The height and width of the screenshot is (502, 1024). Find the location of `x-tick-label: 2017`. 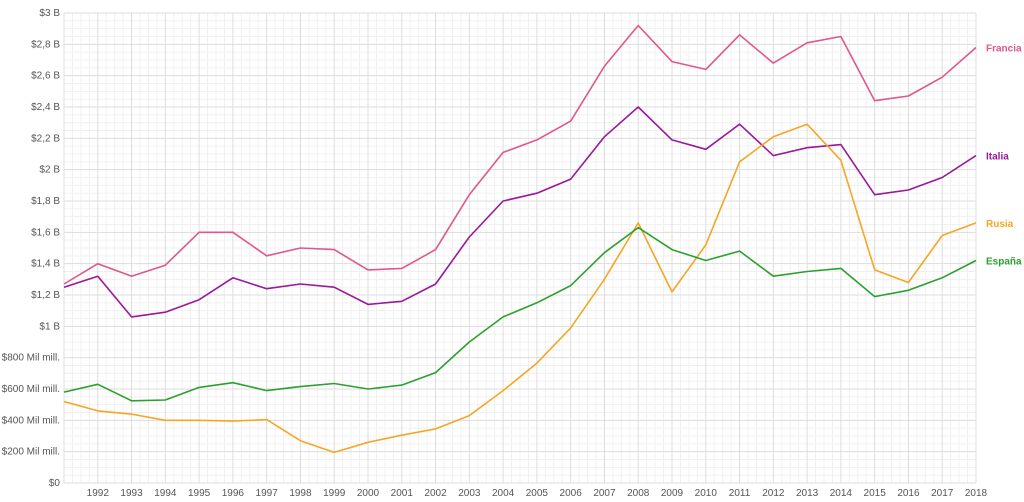

x-tick-label: 2017 is located at coordinates (942, 493).